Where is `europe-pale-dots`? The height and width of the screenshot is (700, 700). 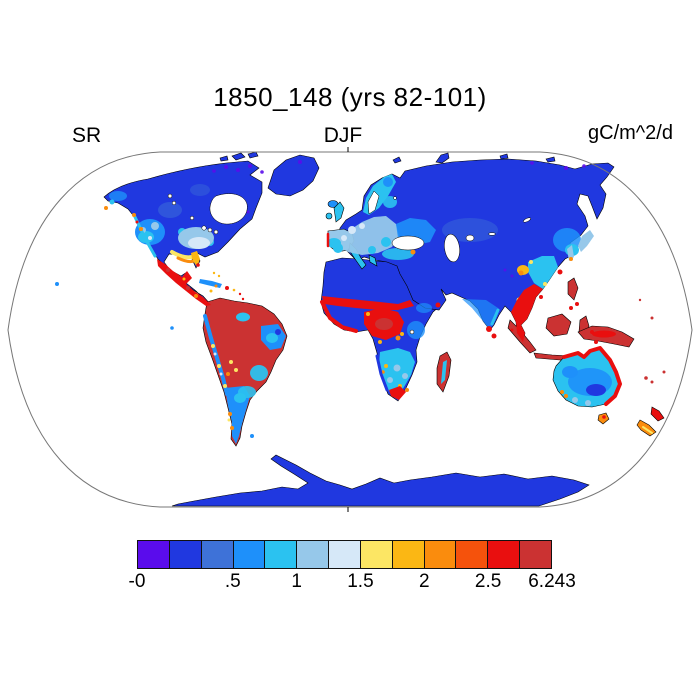 europe-pale-dots is located at coordinates (353, 232).